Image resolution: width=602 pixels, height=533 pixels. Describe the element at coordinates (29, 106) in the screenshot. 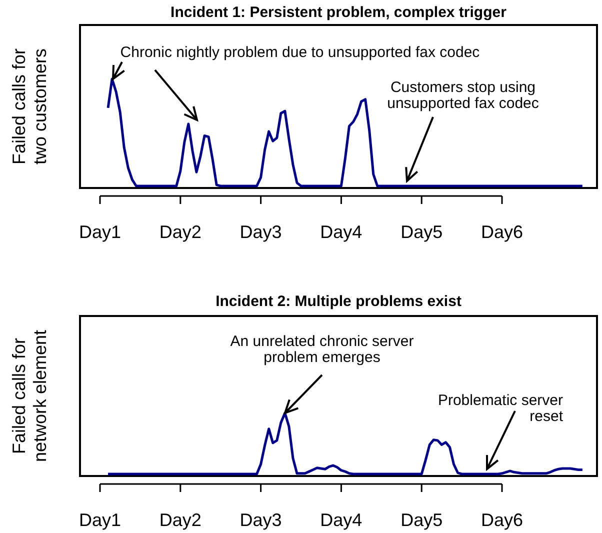

I see `y-axis-title: Failed calls for two customers` at that location.